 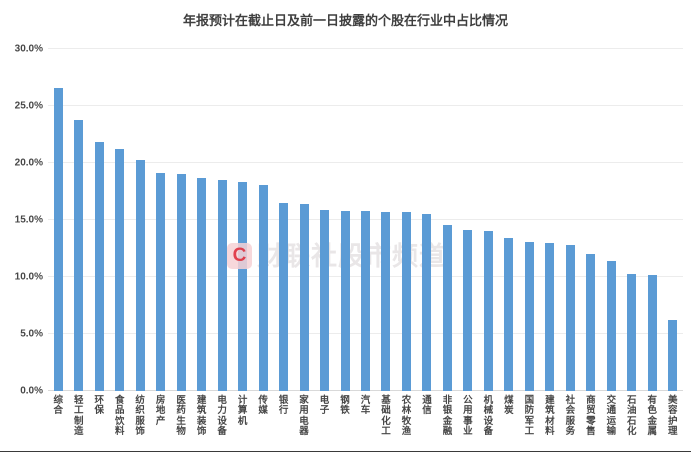 I want to click on x-axis-category-label: 环保, so click(x=99, y=406).